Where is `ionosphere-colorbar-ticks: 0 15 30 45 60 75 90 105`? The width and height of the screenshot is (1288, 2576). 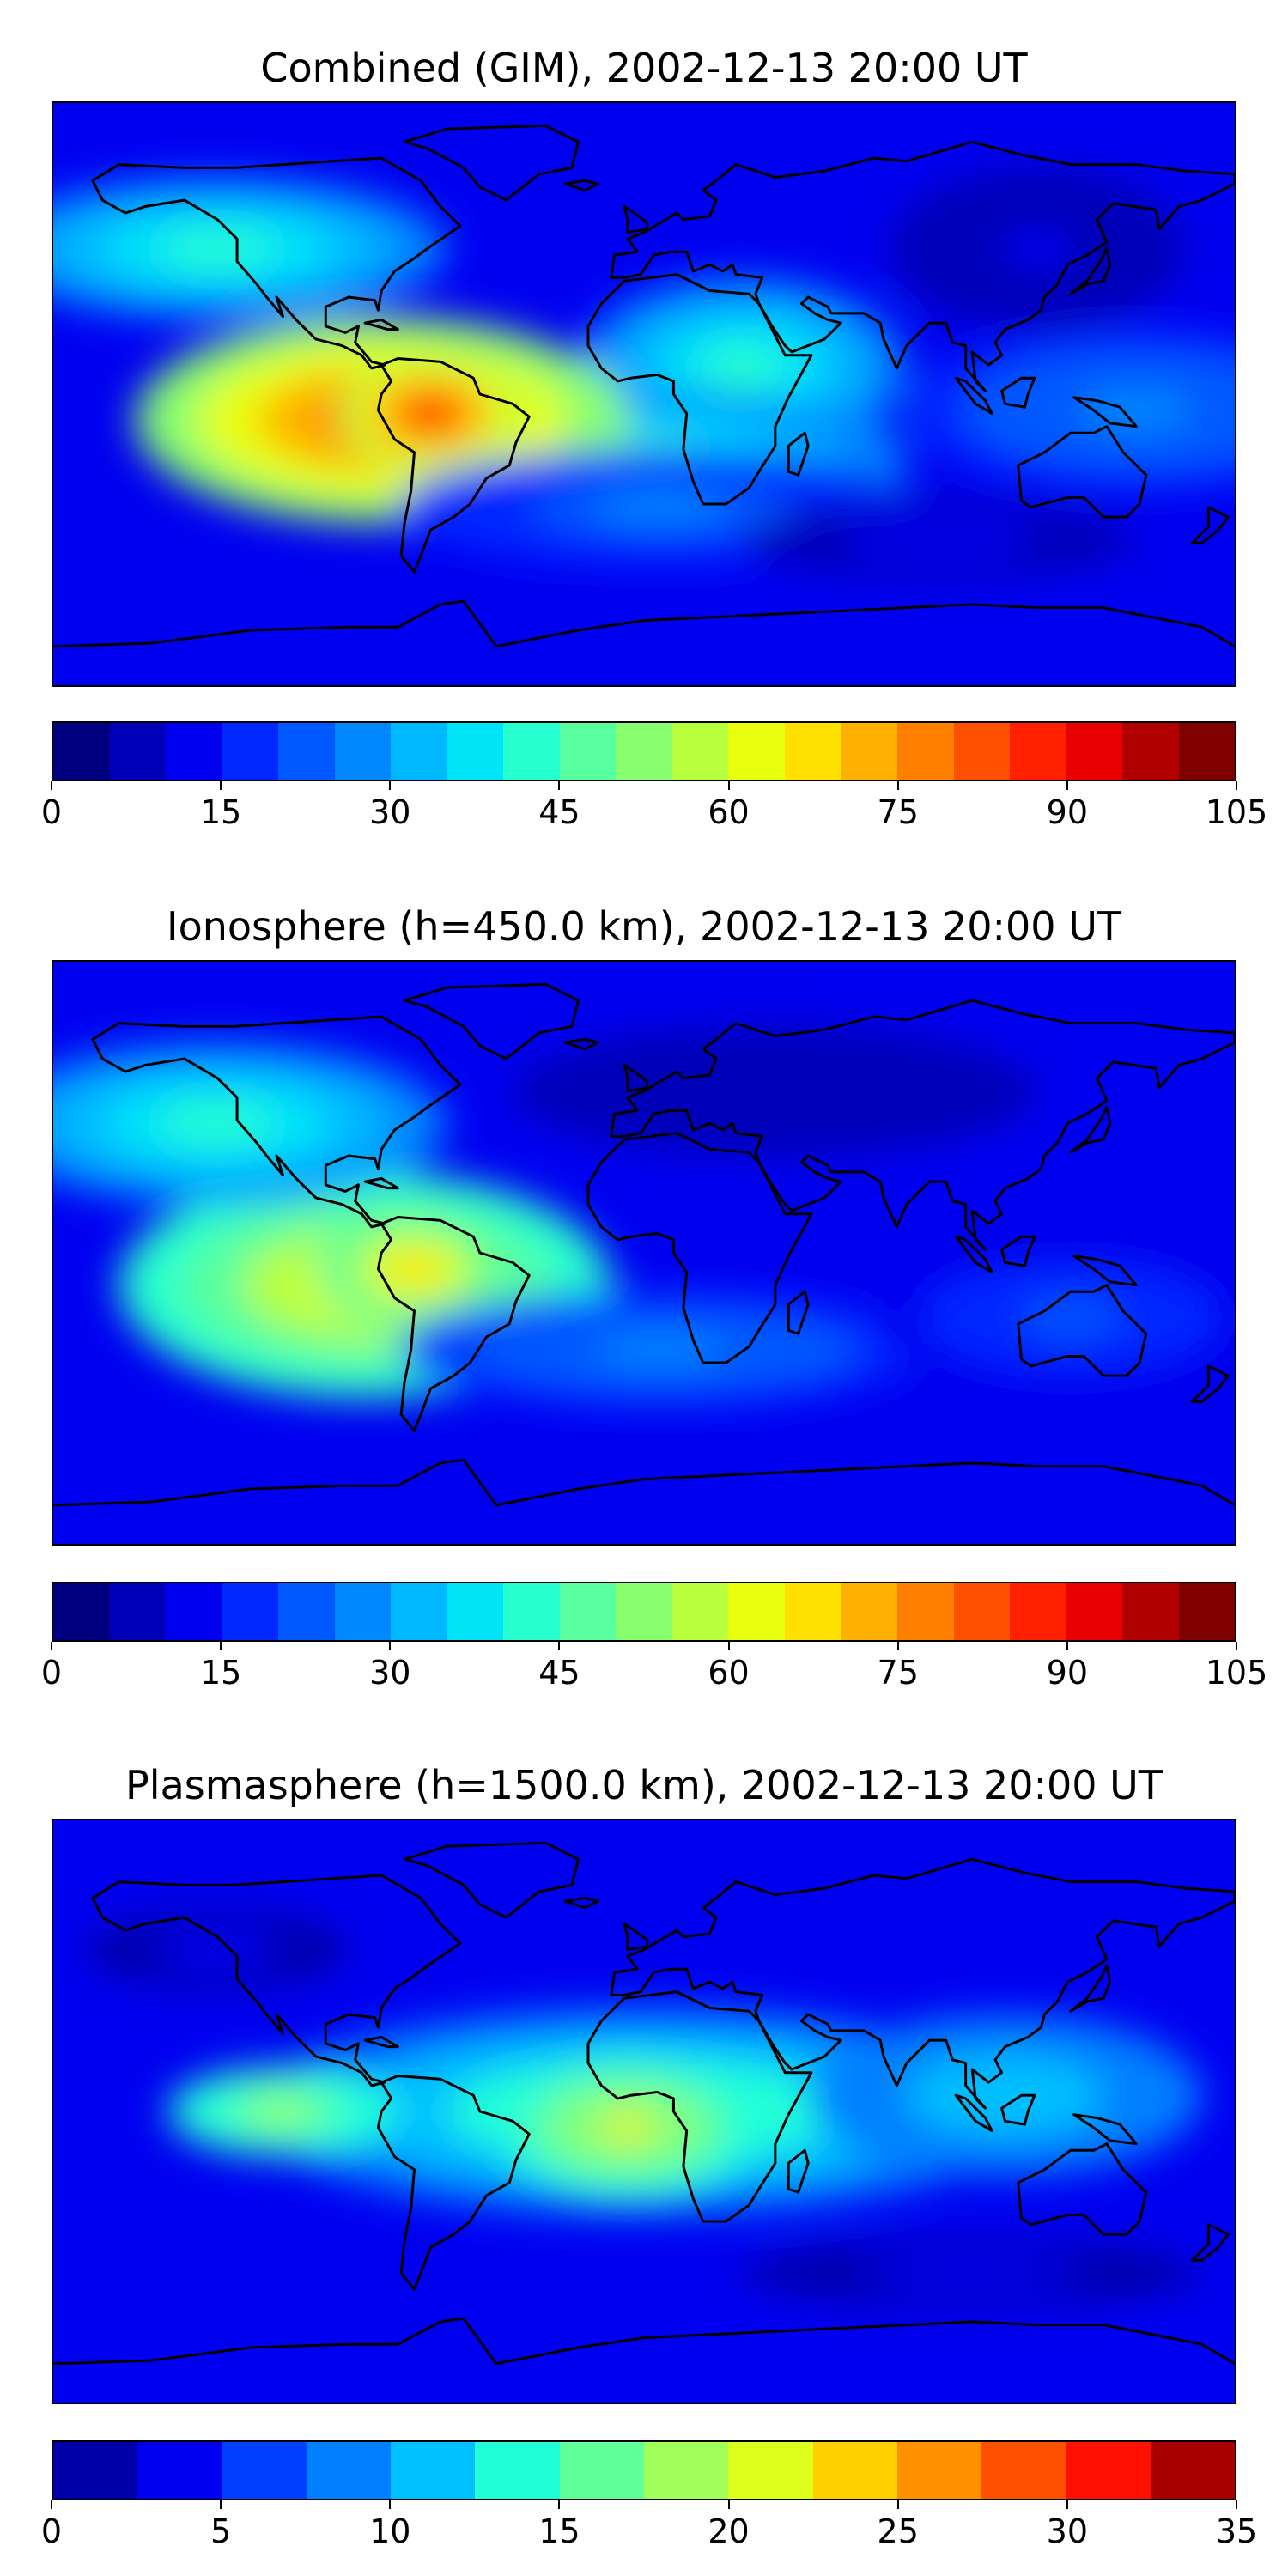
ionosphere-colorbar-ticks: 0 15 30 45 60 75 90 105 is located at coordinates (654, 1667).